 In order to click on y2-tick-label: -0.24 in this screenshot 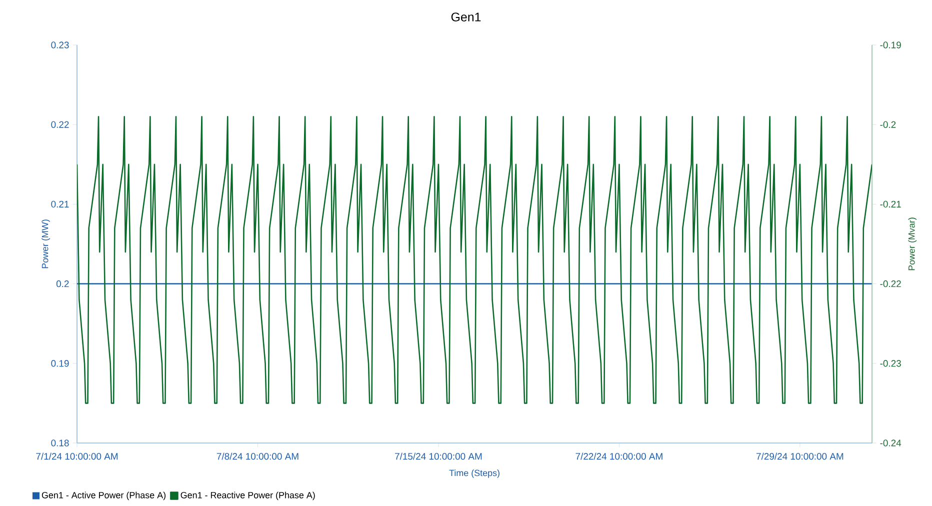, I will do `click(891, 443)`.